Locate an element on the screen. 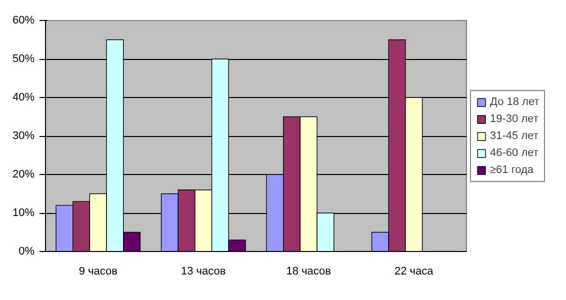 The height and width of the screenshot is (300, 566). x-tick-label: 22 часа is located at coordinates (414, 272).